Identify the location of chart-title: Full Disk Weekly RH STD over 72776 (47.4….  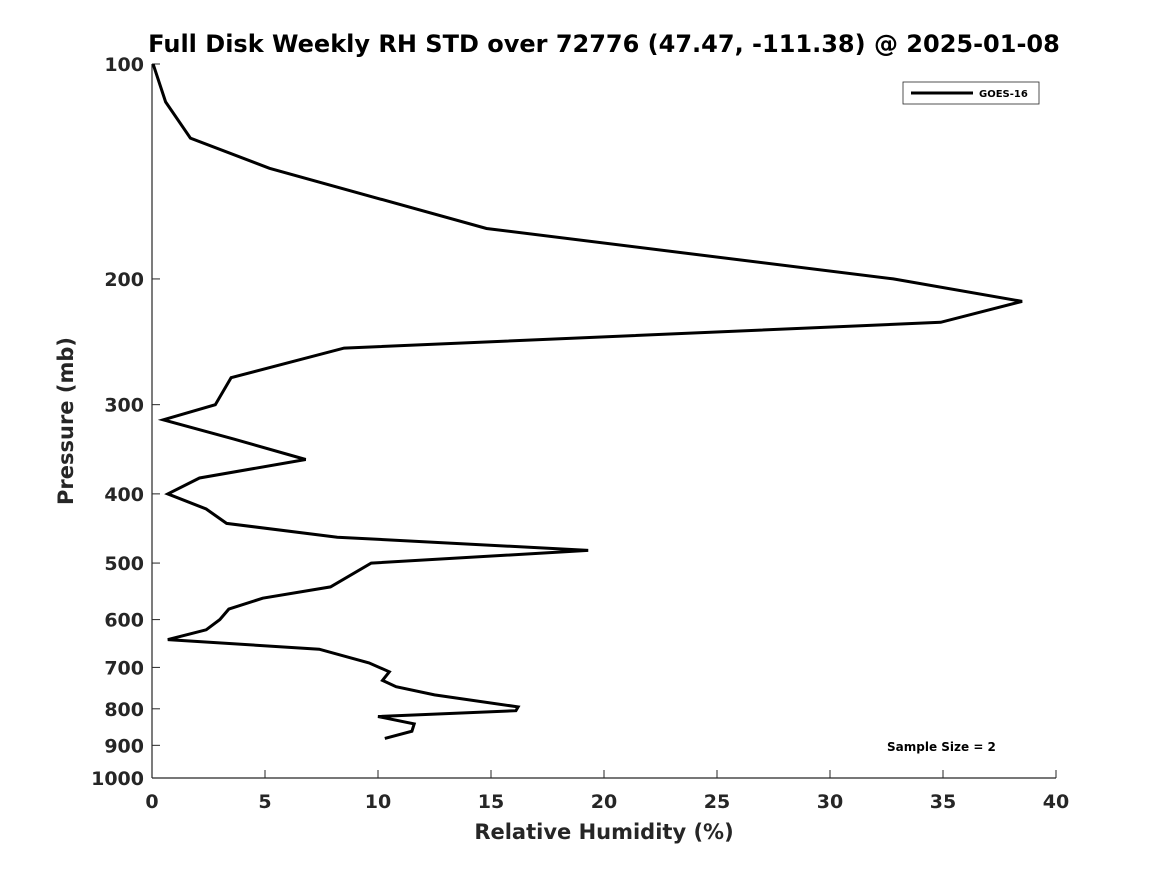
(604, 44).